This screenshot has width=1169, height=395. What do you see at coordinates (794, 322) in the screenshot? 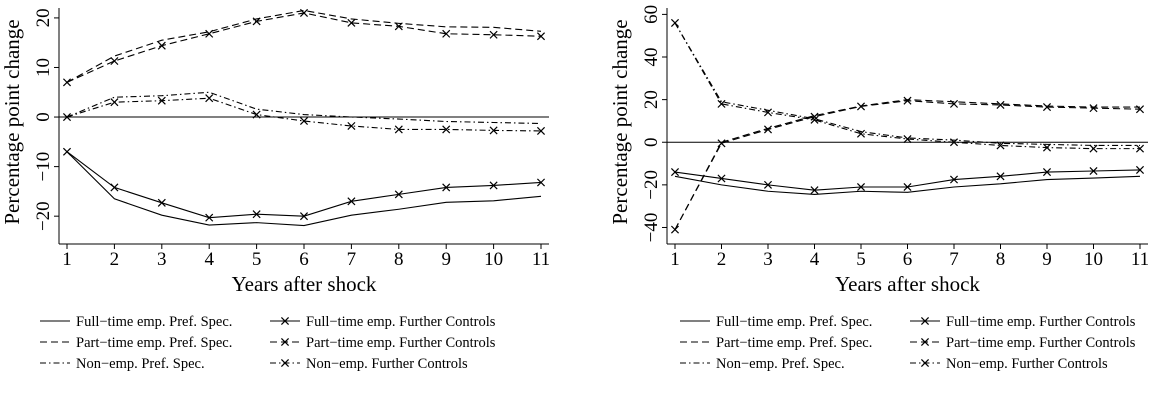
I see `legend-label: Full−time emp. Pref. Spec.` at bounding box center [794, 322].